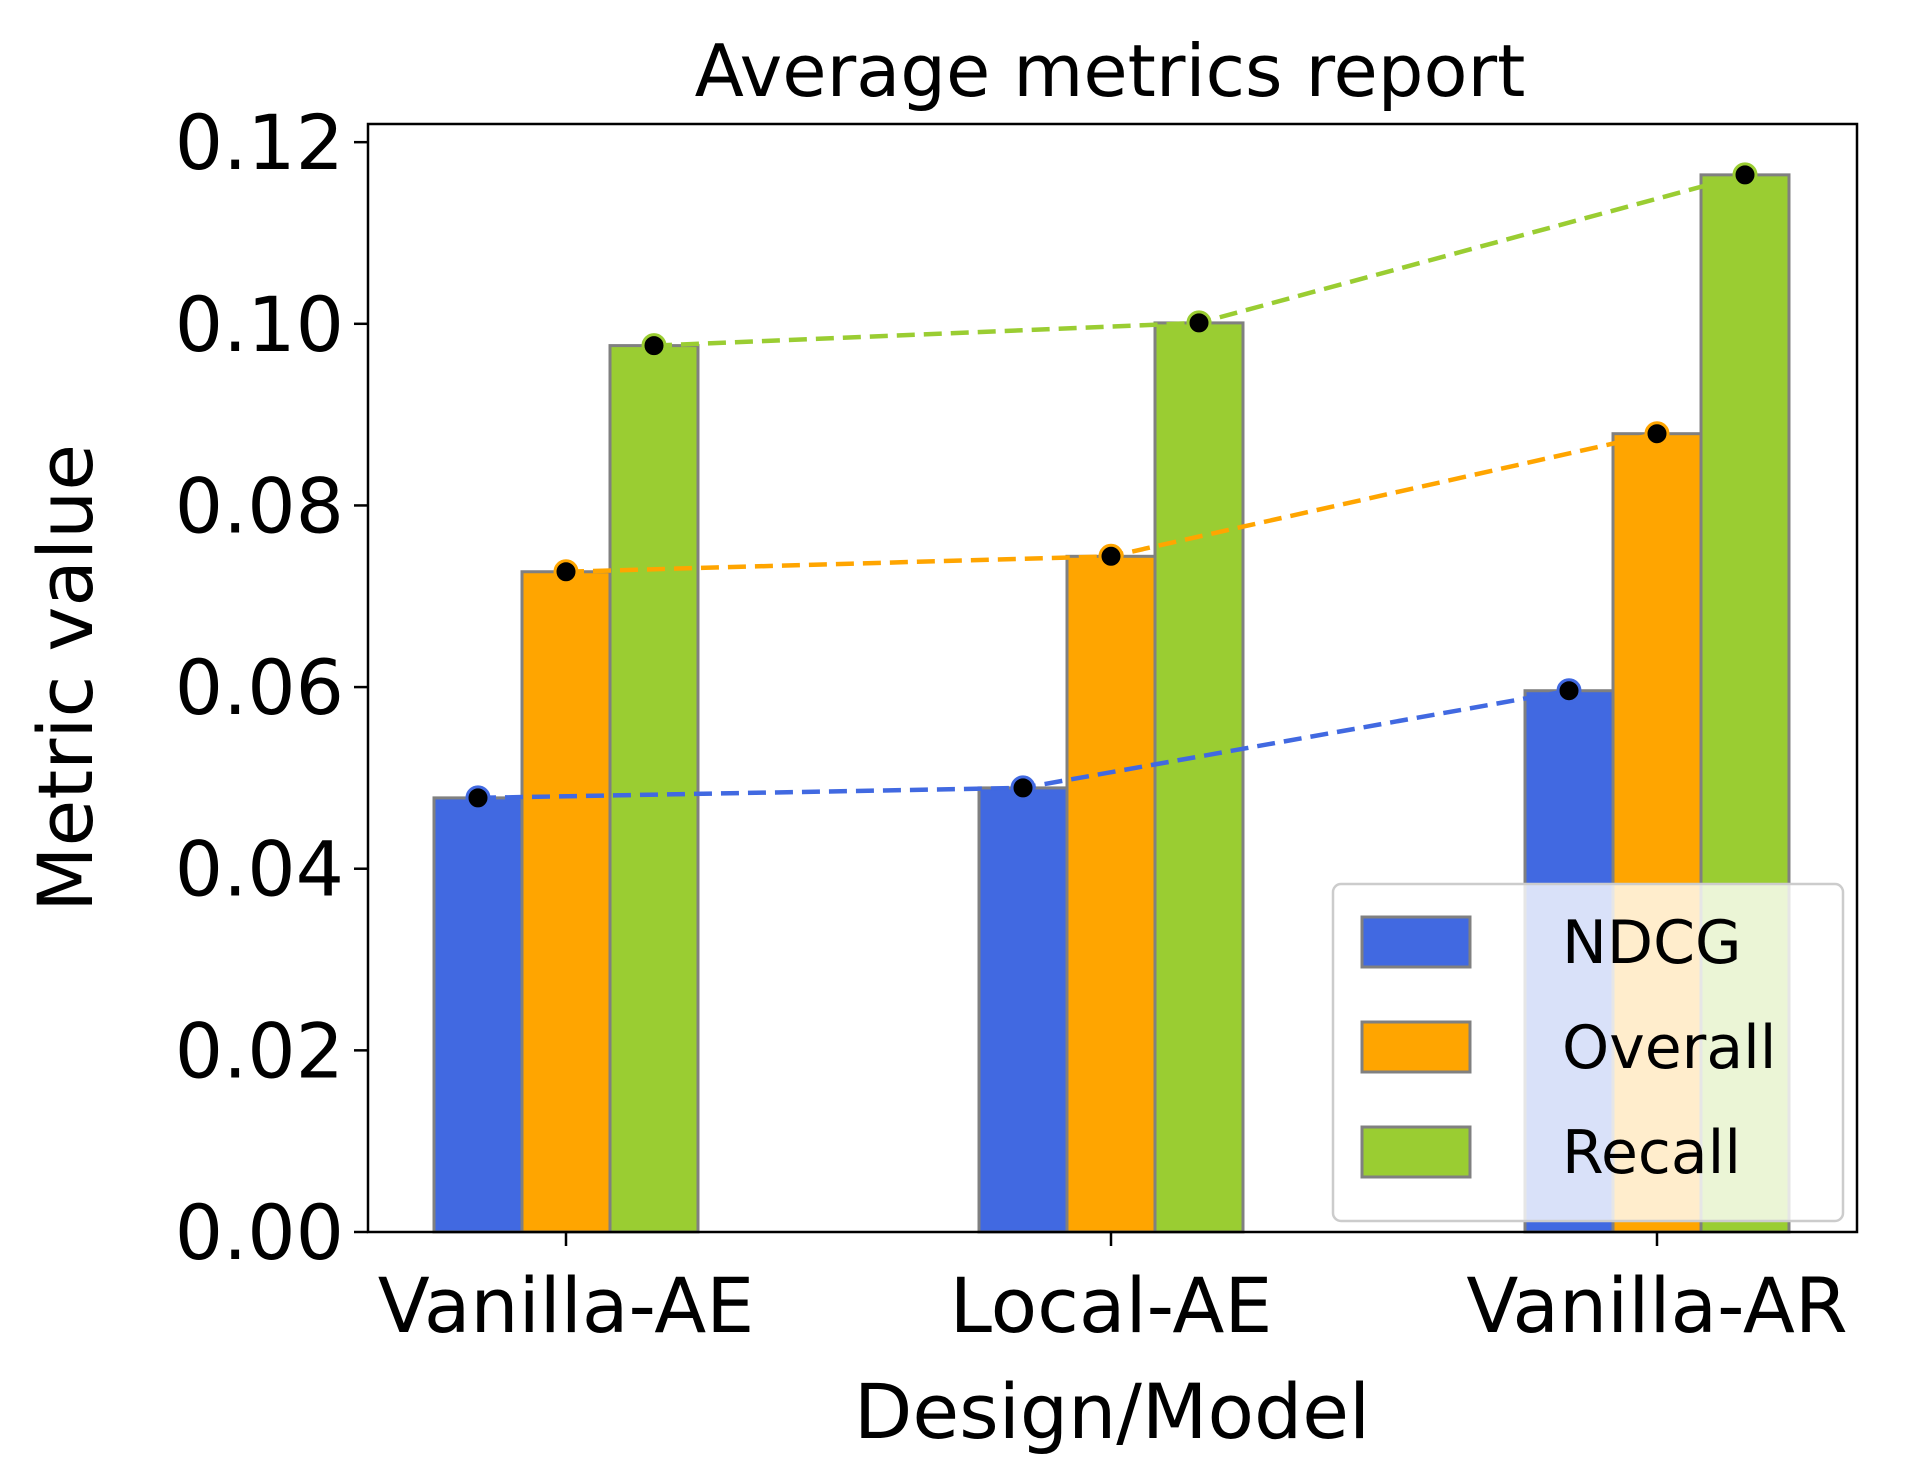 Image resolution: width=1917 pixels, height=1484 pixels. What do you see at coordinates (1657, 434) in the screenshot?
I see `marker-overall-vanilla-ar` at bounding box center [1657, 434].